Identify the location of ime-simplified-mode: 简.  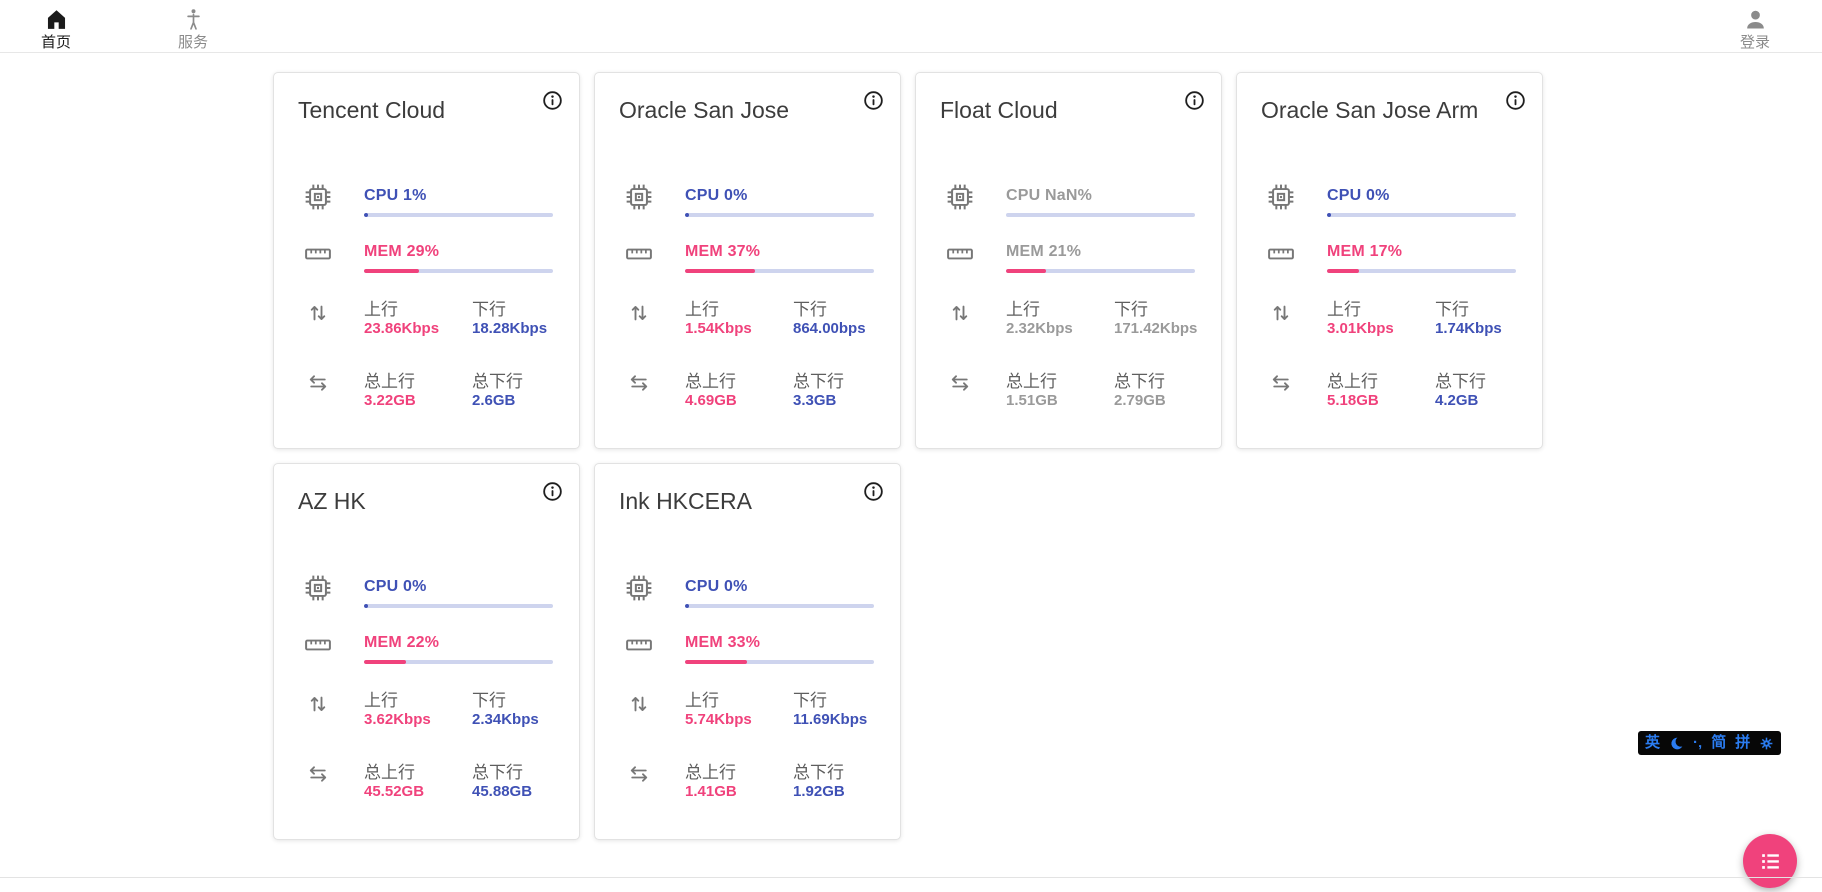
(1719, 742).